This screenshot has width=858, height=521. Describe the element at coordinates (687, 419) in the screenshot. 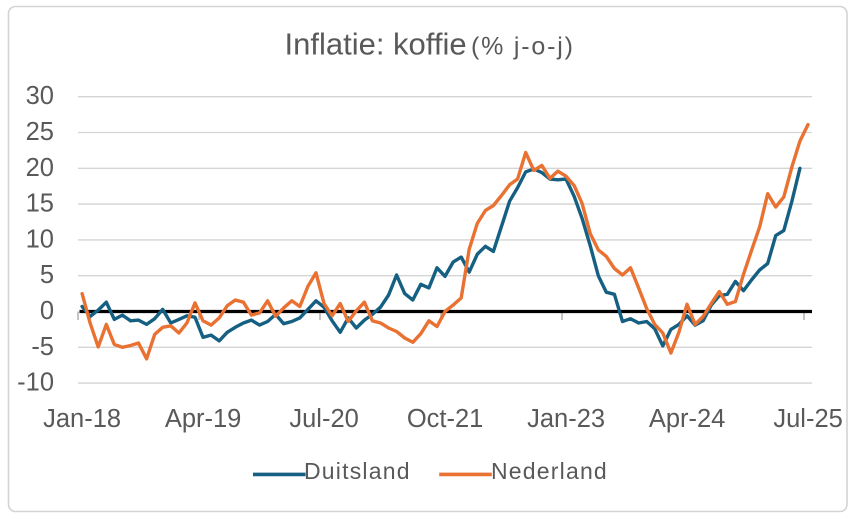

I see `svg-text: Apr-24` at that location.